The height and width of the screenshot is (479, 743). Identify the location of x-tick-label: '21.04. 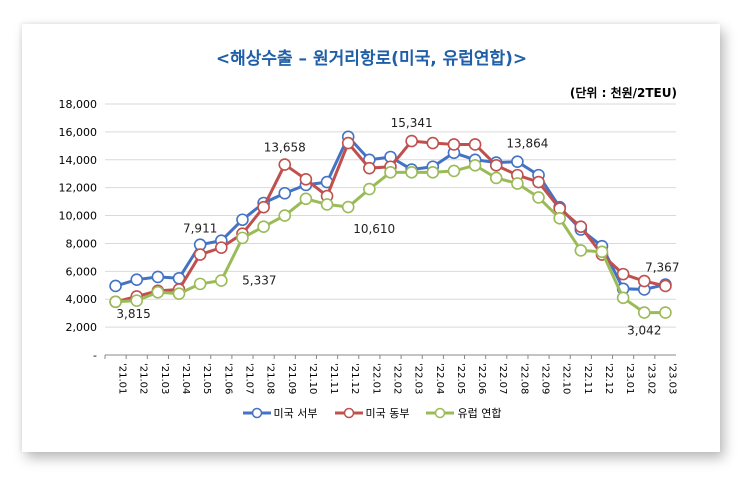
(185, 378).